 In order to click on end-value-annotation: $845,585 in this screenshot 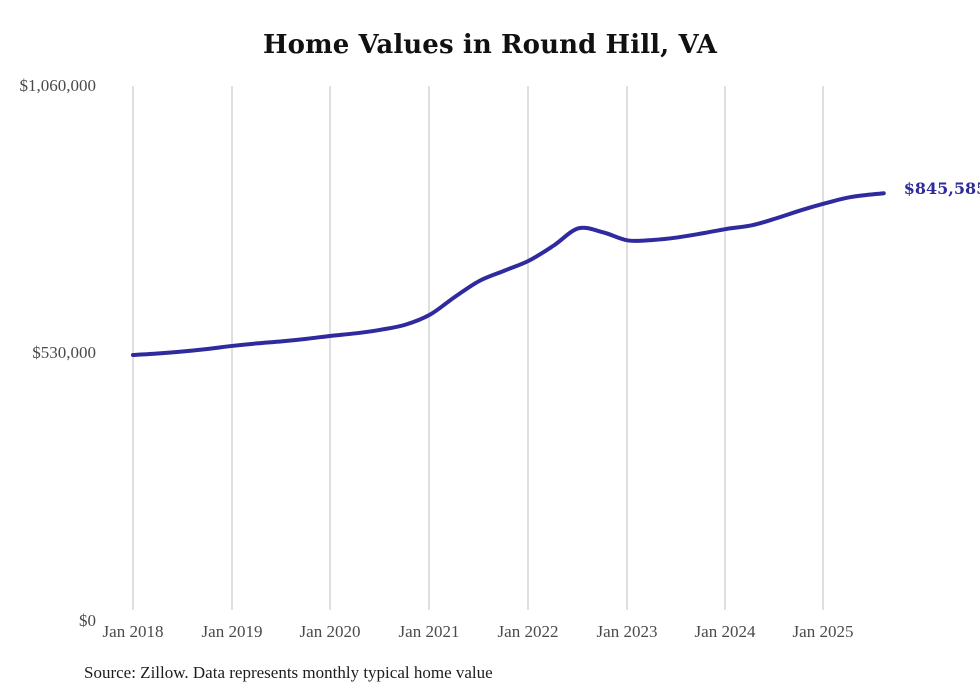, I will do `click(941, 189)`.